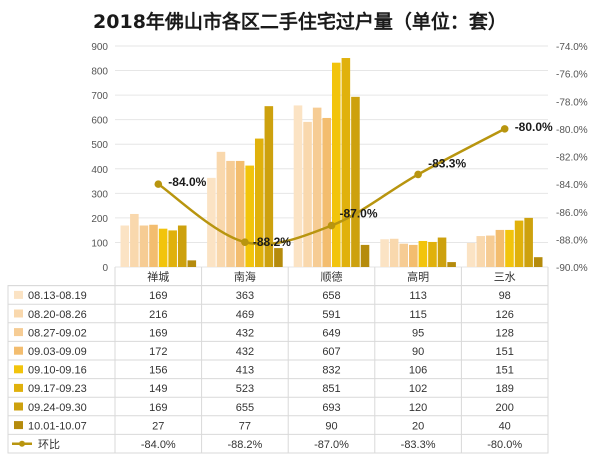  Describe the element at coordinates (418, 426) in the screenshot. I see `table-cell: 20` at that location.